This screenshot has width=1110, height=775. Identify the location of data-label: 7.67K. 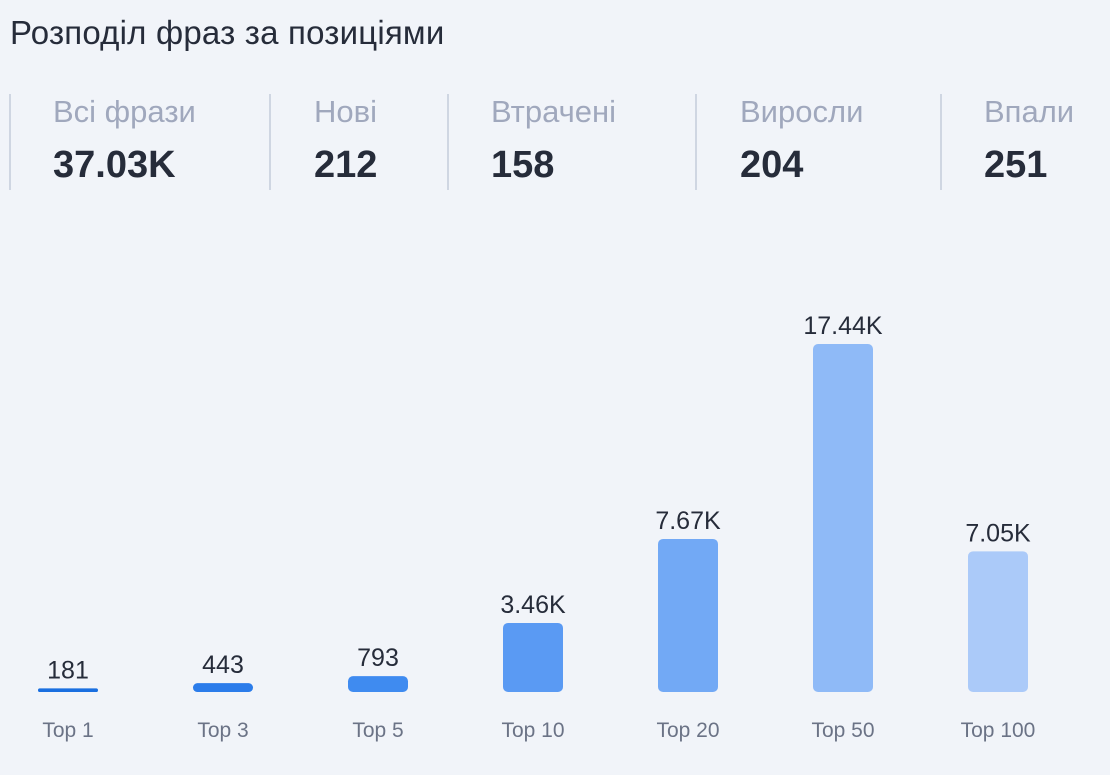
(688, 521).